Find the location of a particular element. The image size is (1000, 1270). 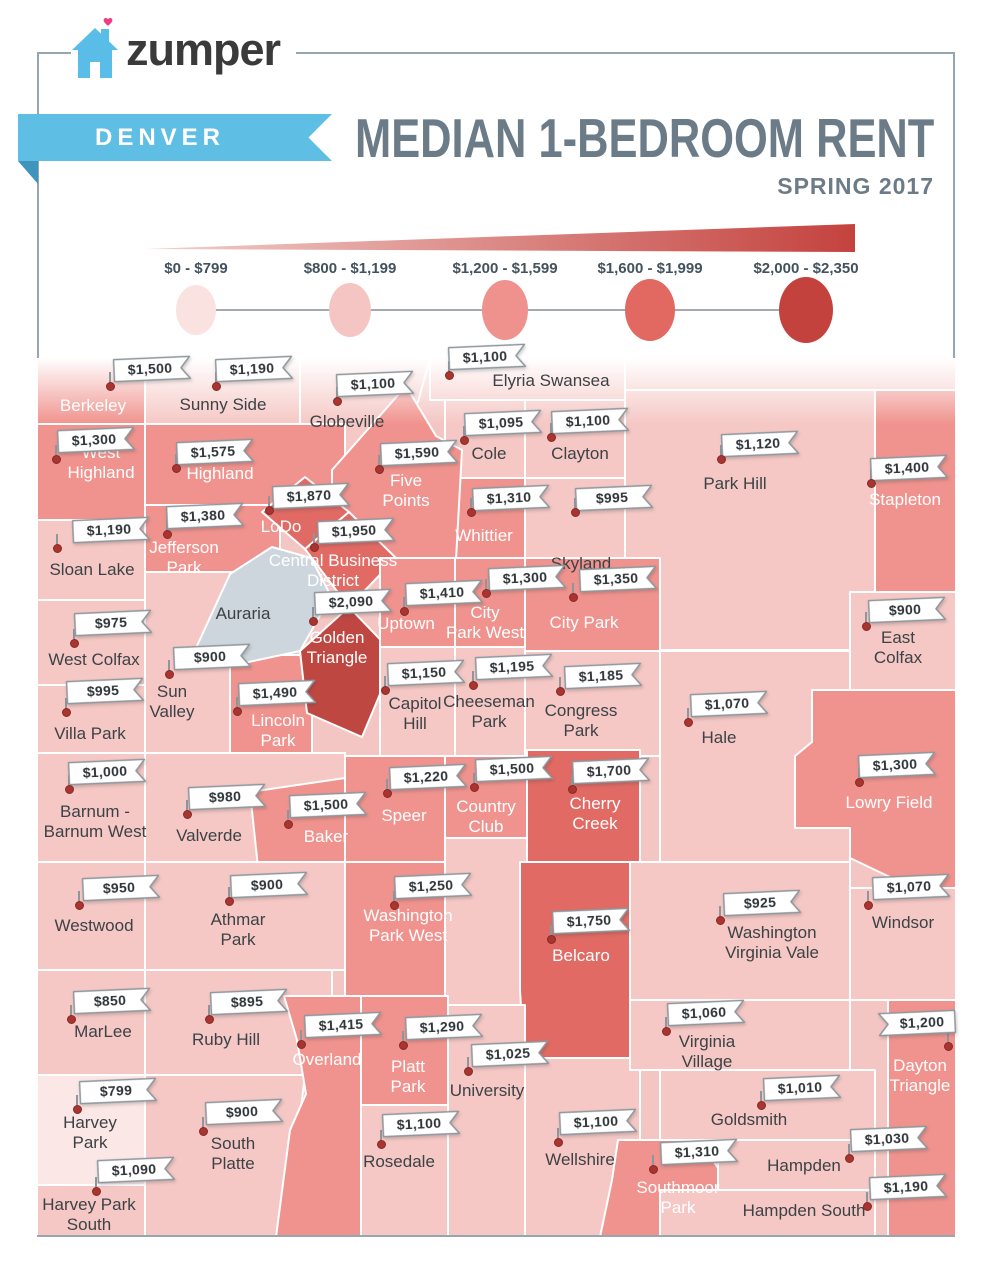

neighborhood-label-stapleton: Stapleton is located at coordinates (905, 499).